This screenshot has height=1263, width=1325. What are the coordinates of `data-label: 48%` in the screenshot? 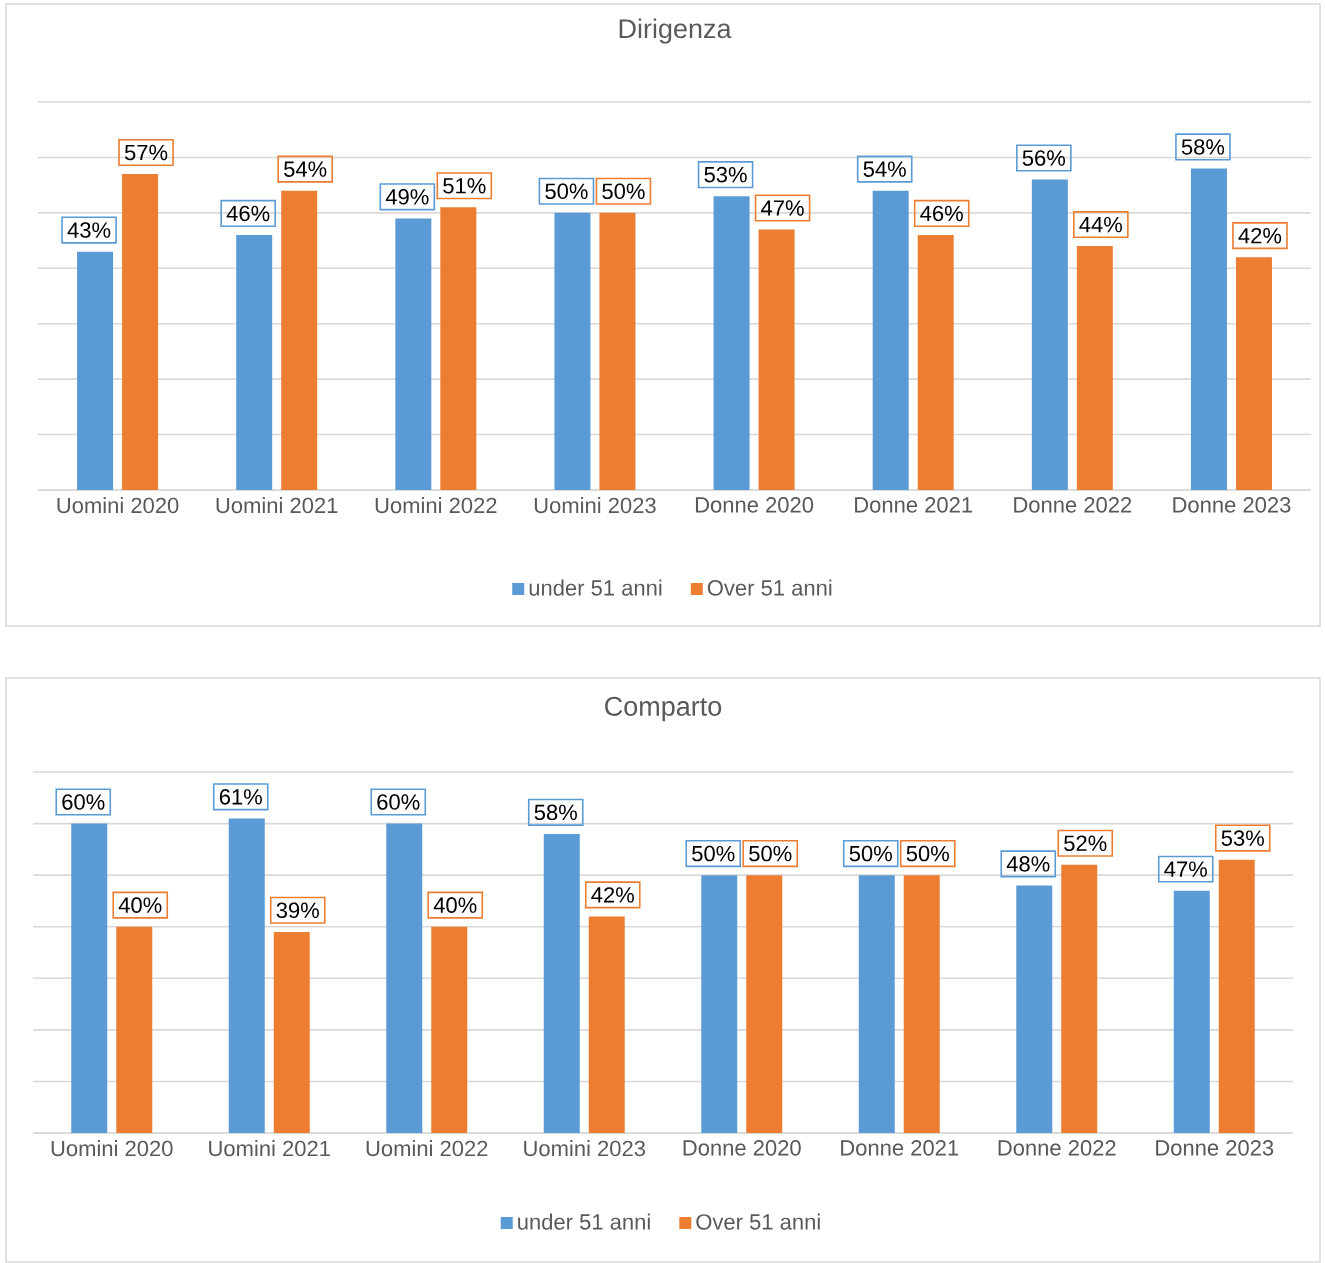 It's located at (1028, 864).